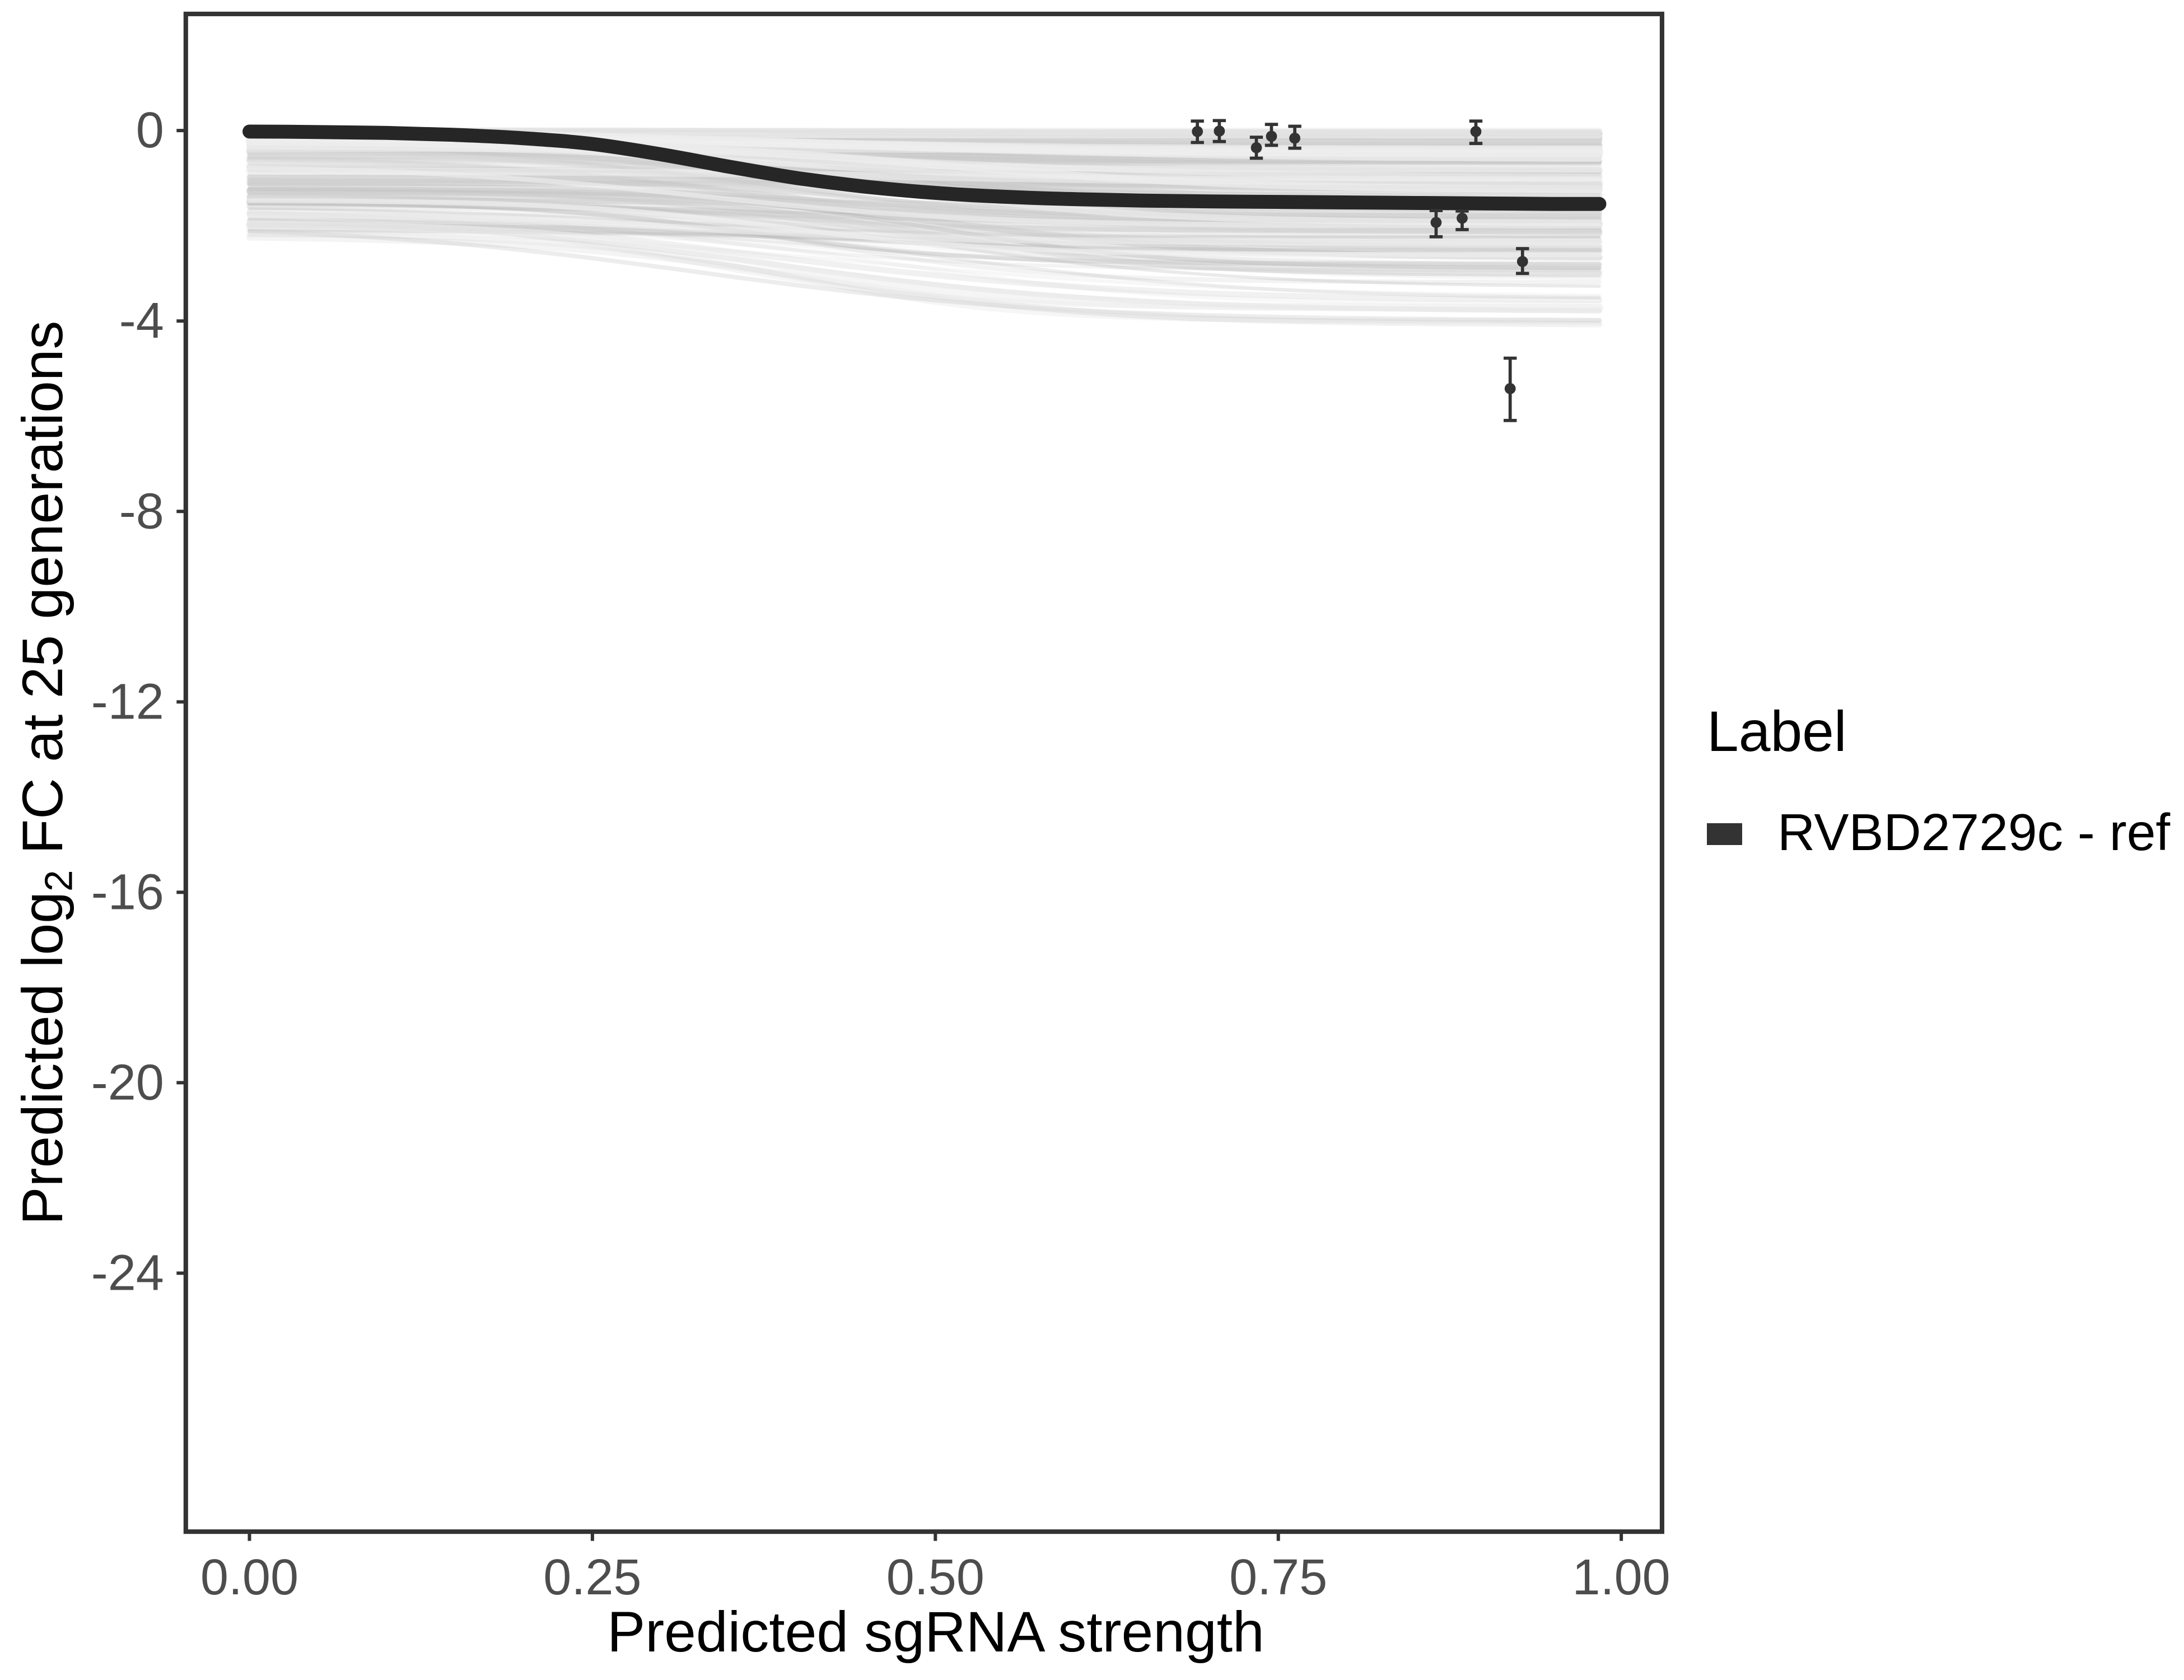  What do you see at coordinates (128, 892) in the screenshot?
I see `y-tick-label: -16` at bounding box center [128, 892].